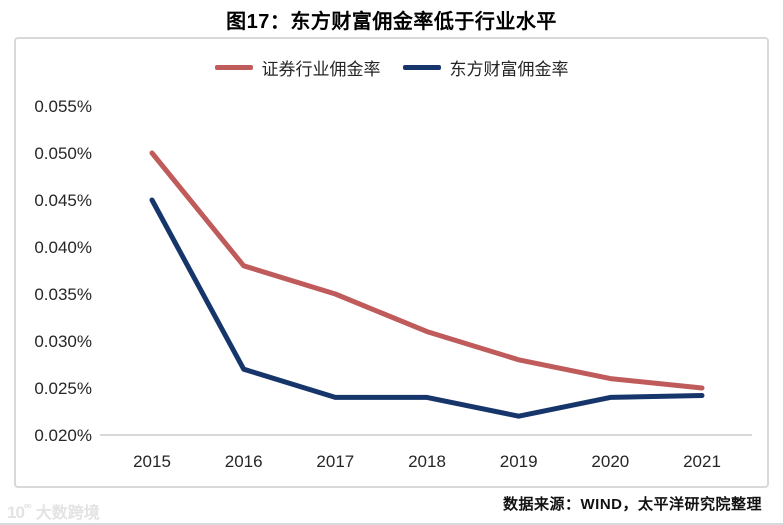 The image size is (783, 525). What do you see at coordinates (63, 153) in the screenshot?
I see `y-axis-tick-label: 0.050%` at bounding box center [63, 153].